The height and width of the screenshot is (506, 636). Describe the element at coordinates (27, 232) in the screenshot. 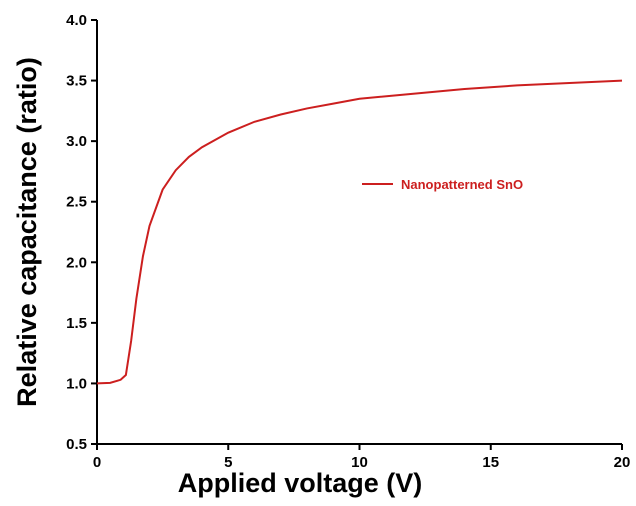

I see `y-axis-label: Relative capacitance (ratio)` at that location.